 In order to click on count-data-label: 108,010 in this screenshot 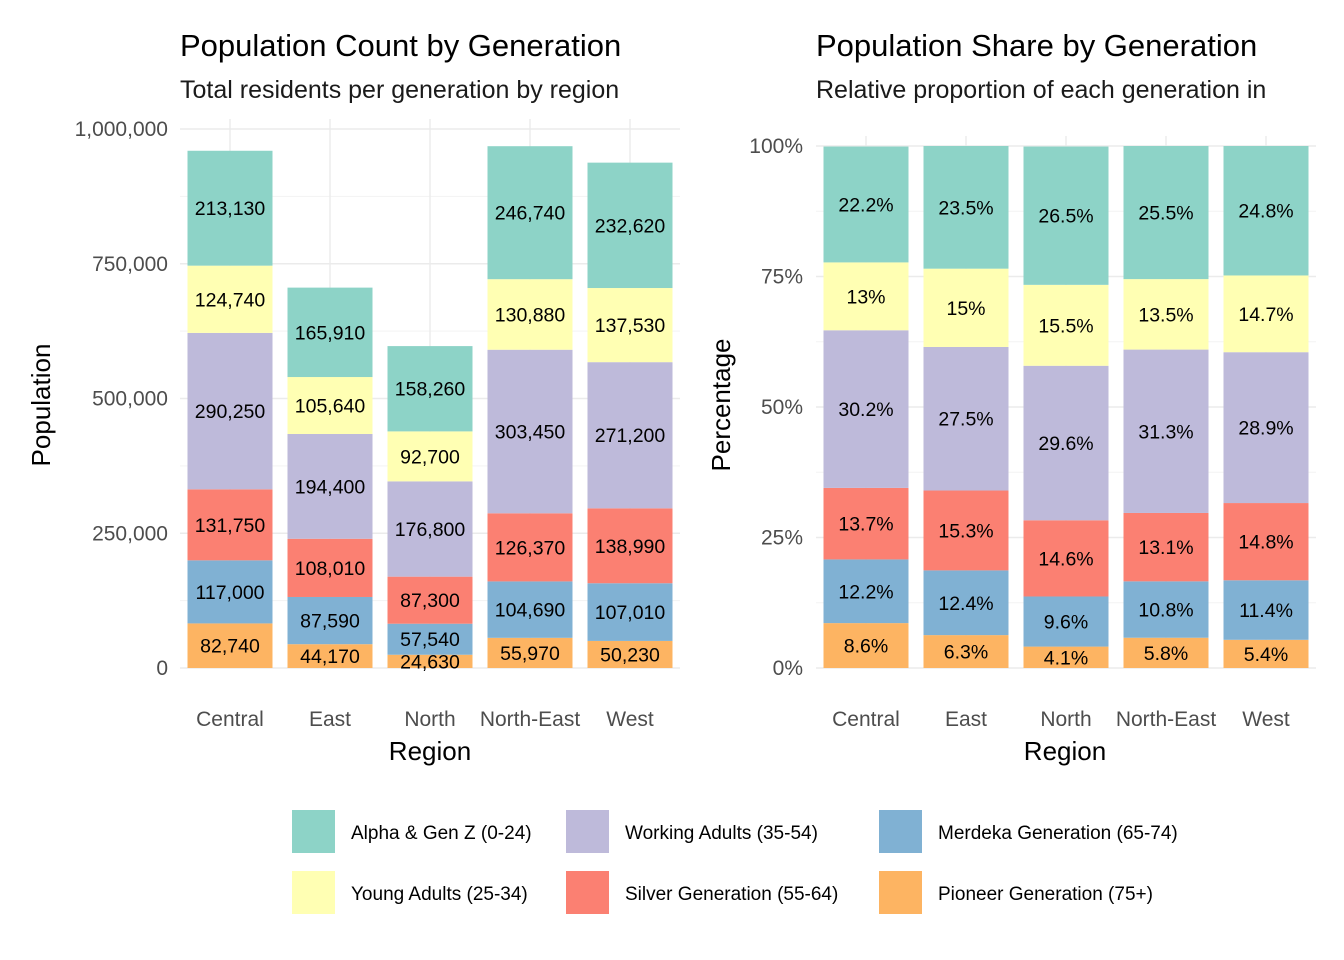, I will do `click(330, 569)`.